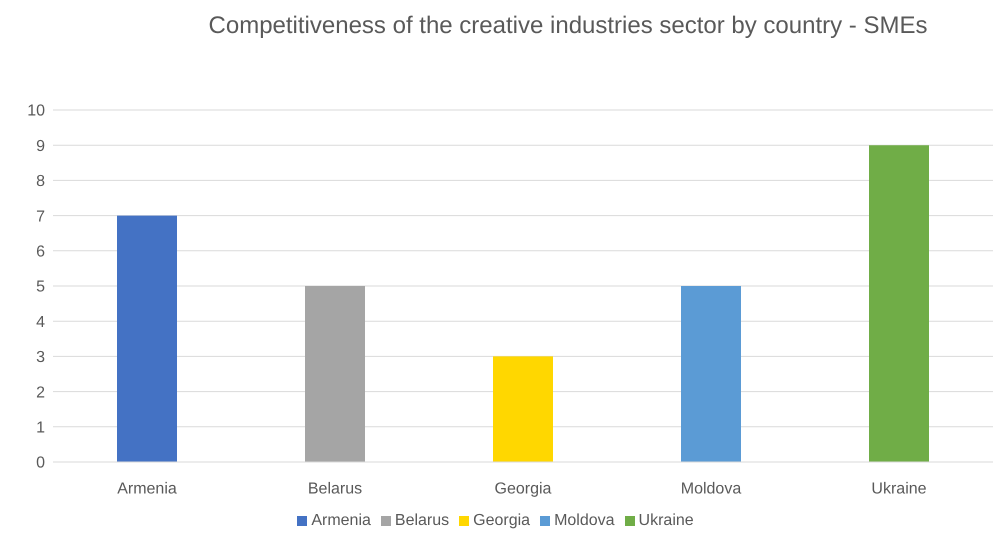 The width and height of the screenshot is (996, 533). I want to click on x-tick-label: Armenia, so click(147, 489).